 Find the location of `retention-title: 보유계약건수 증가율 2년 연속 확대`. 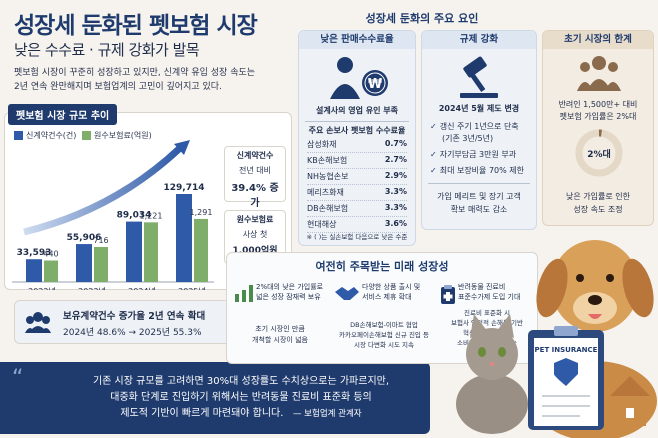

retention-title: 보유계약건수 증가율 2년 연속 확대 is located at coordinates (134, 316).